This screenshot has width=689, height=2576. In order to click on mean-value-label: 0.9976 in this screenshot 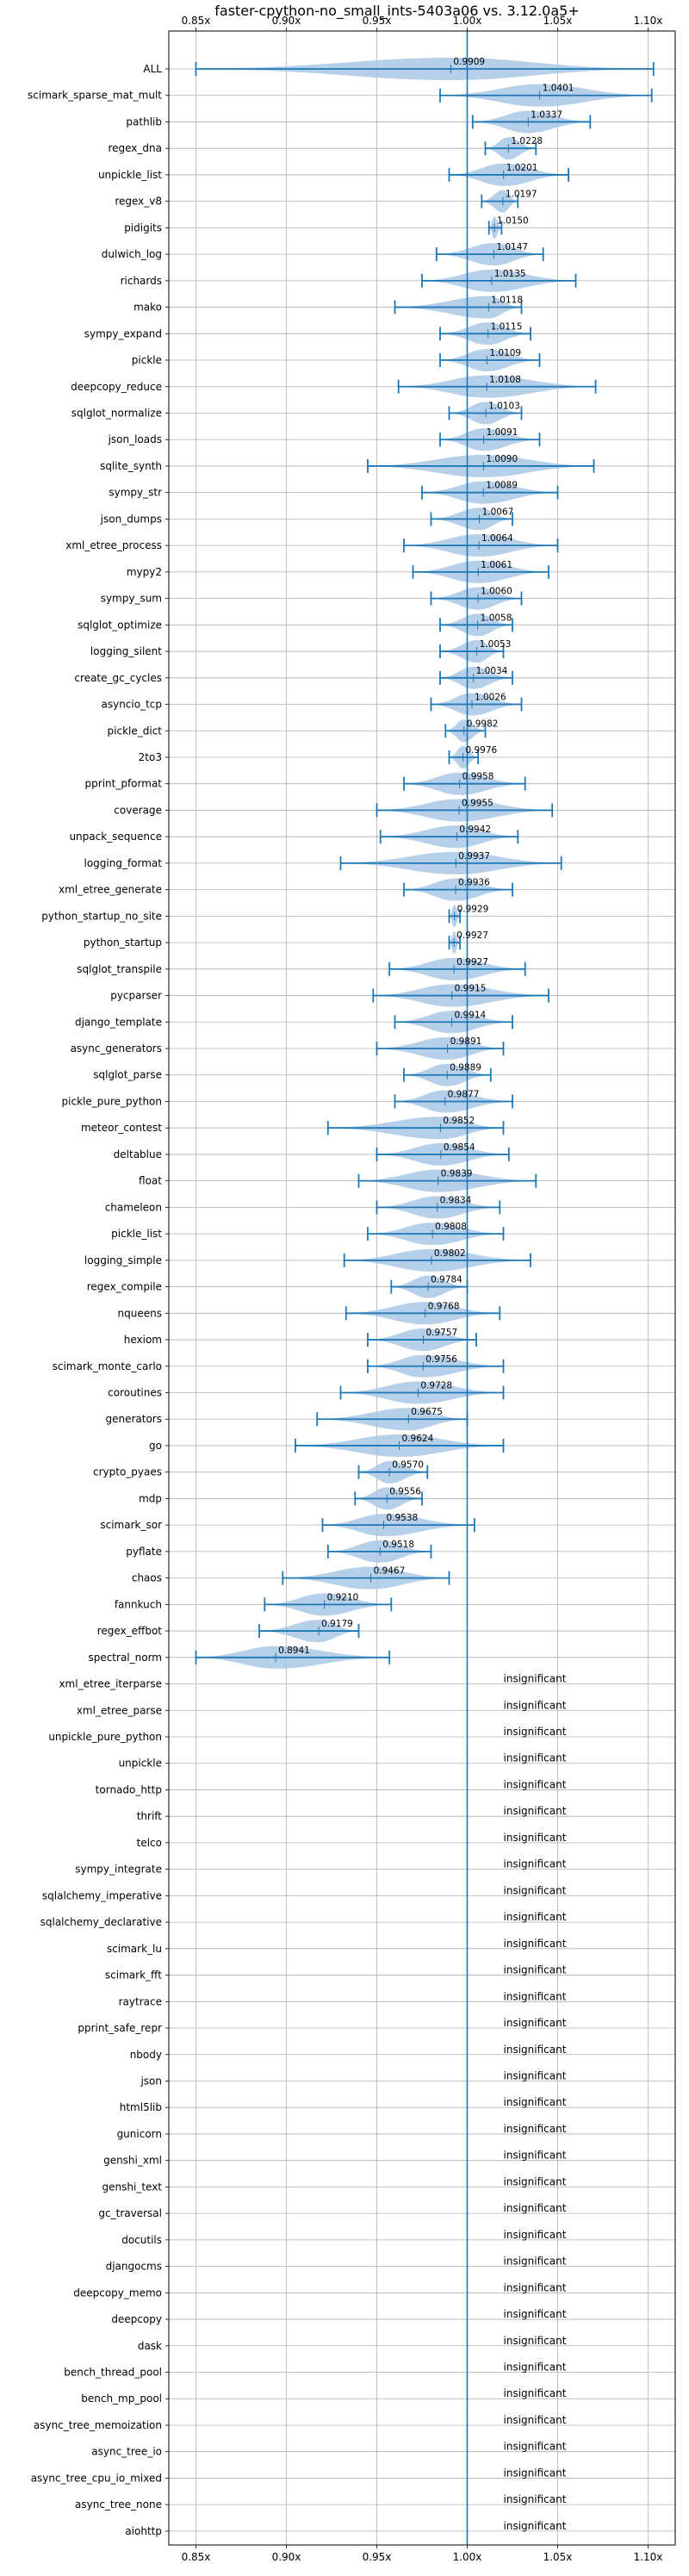, I will do `click(481, 750)`.